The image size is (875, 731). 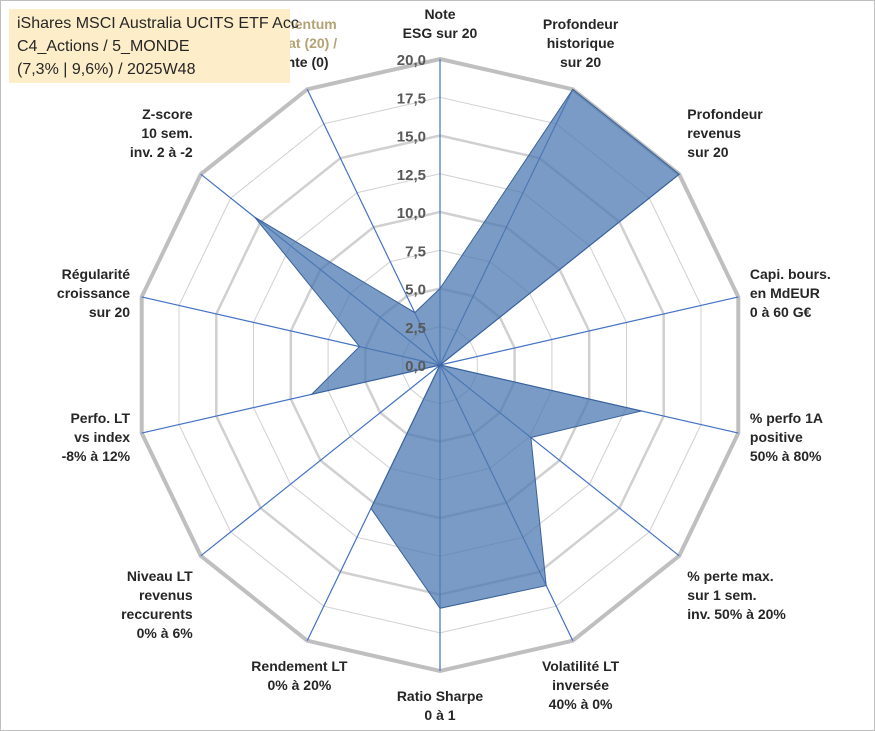 I want to click on tick-label: 5,0, so click(x=415, y=290).